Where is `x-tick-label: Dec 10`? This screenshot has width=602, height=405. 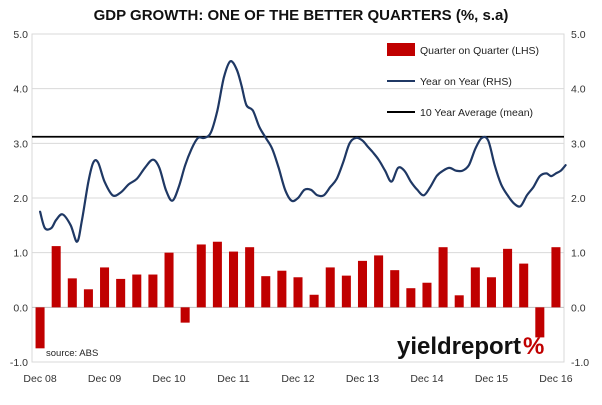
x-tick-label: Dec 10 is located at coordinates (168, 379).